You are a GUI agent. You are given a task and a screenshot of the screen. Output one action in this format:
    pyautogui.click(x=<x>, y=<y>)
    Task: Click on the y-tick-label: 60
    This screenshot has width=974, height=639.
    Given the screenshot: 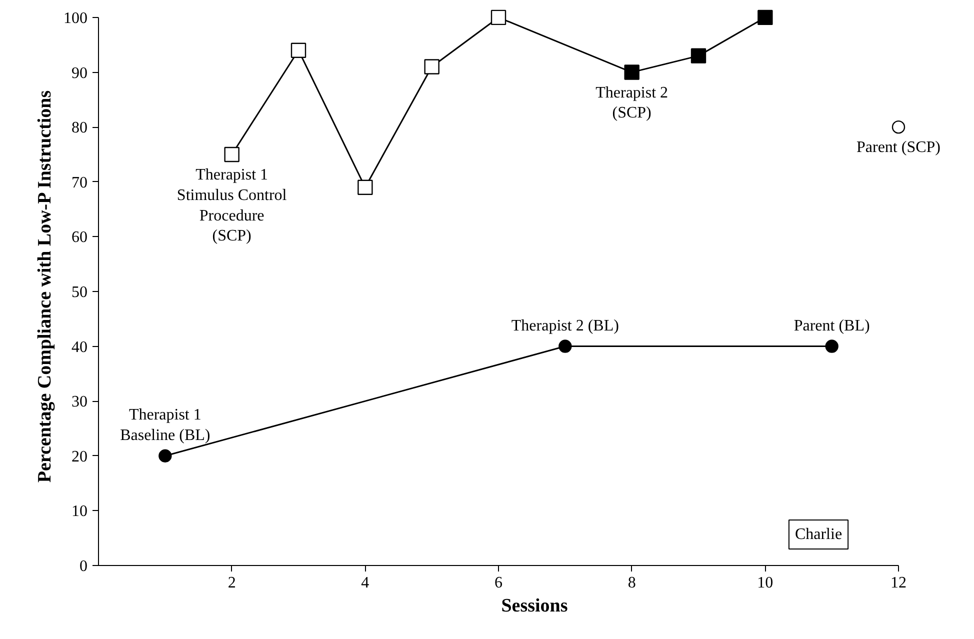 What is the action you would take?
    pyautogui.click(x=80, y=237)
    